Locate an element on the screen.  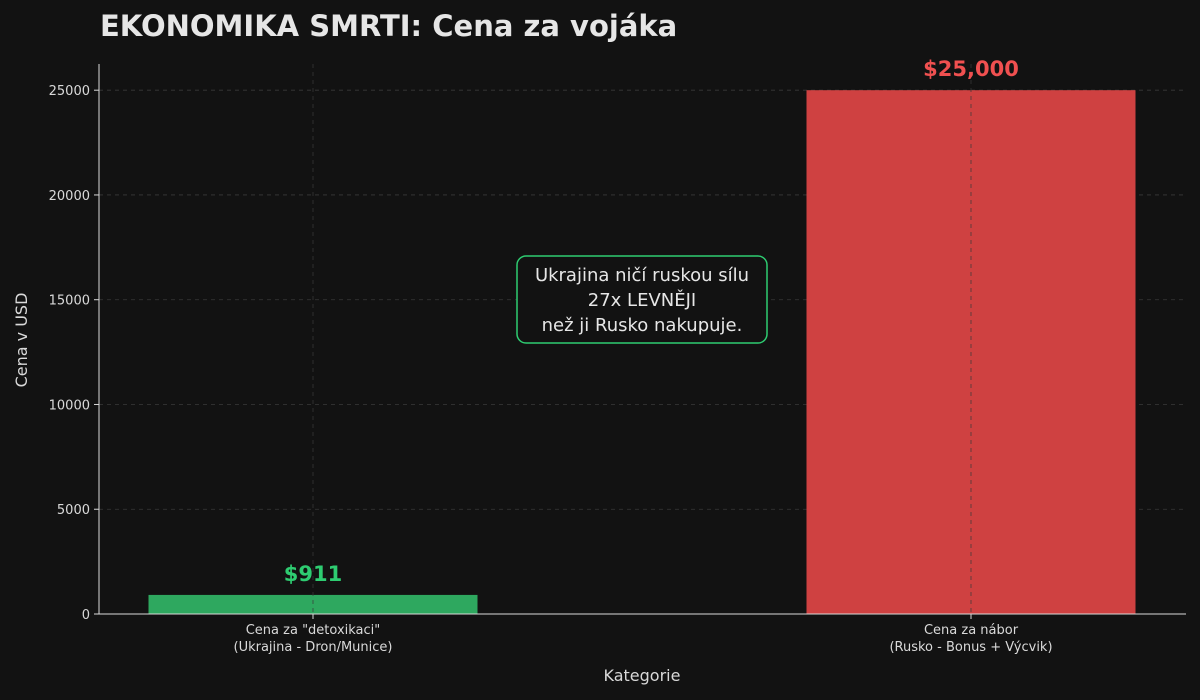
annotation-line-1: Ukrajina ničí ruskou sílu is located at coordinates (642, 275).